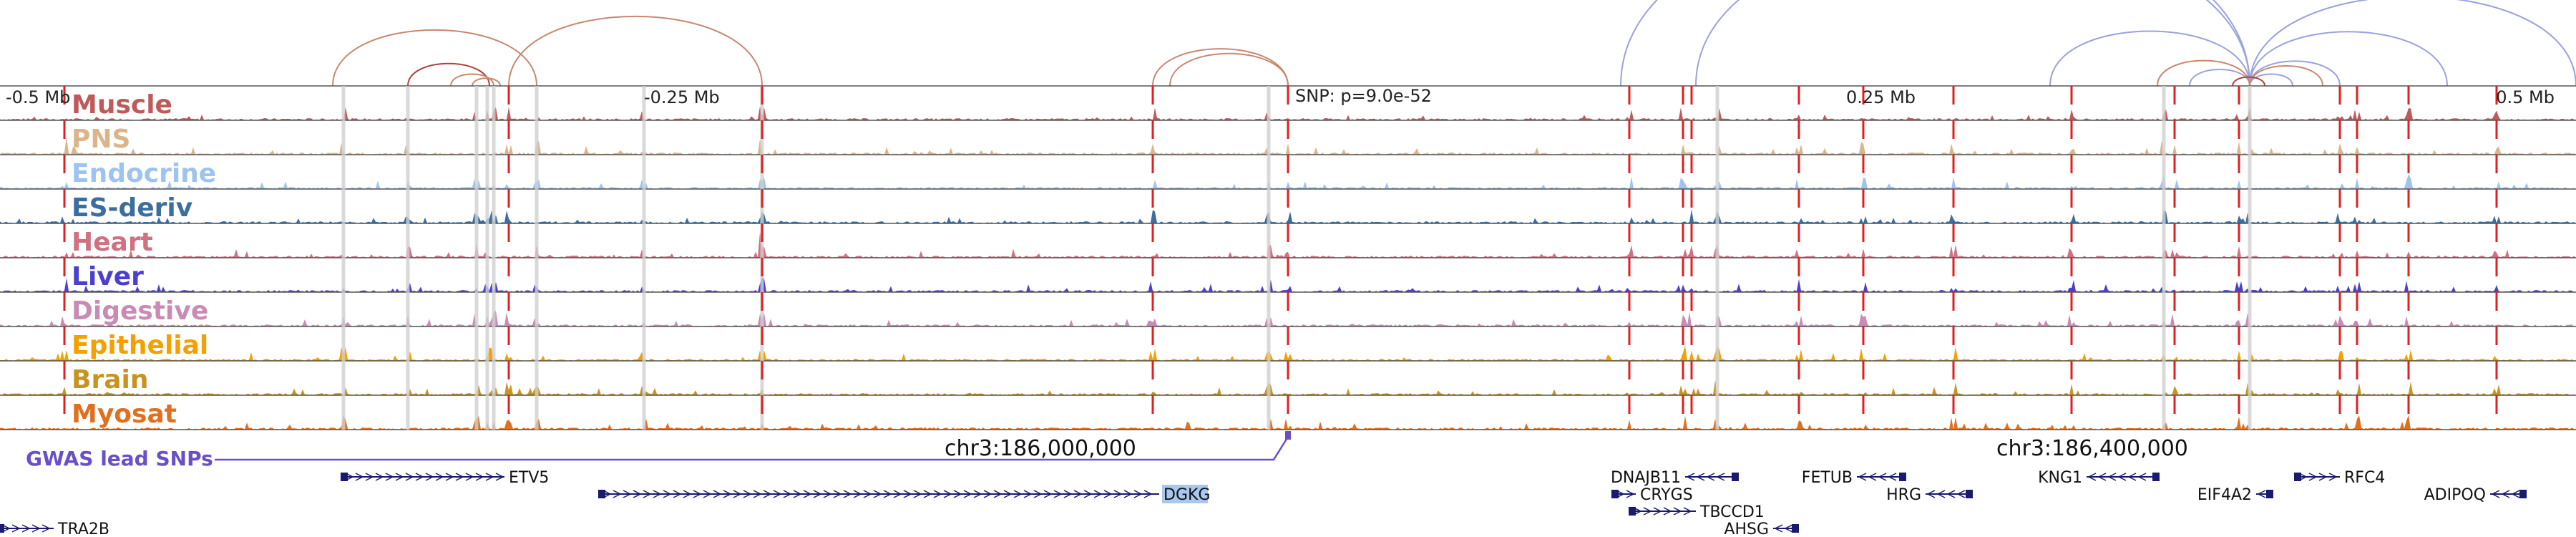  Describe the element at coordinates (1746, 529) in the screenshot. I see `gene-label-ahsg: AHSG` at that location.